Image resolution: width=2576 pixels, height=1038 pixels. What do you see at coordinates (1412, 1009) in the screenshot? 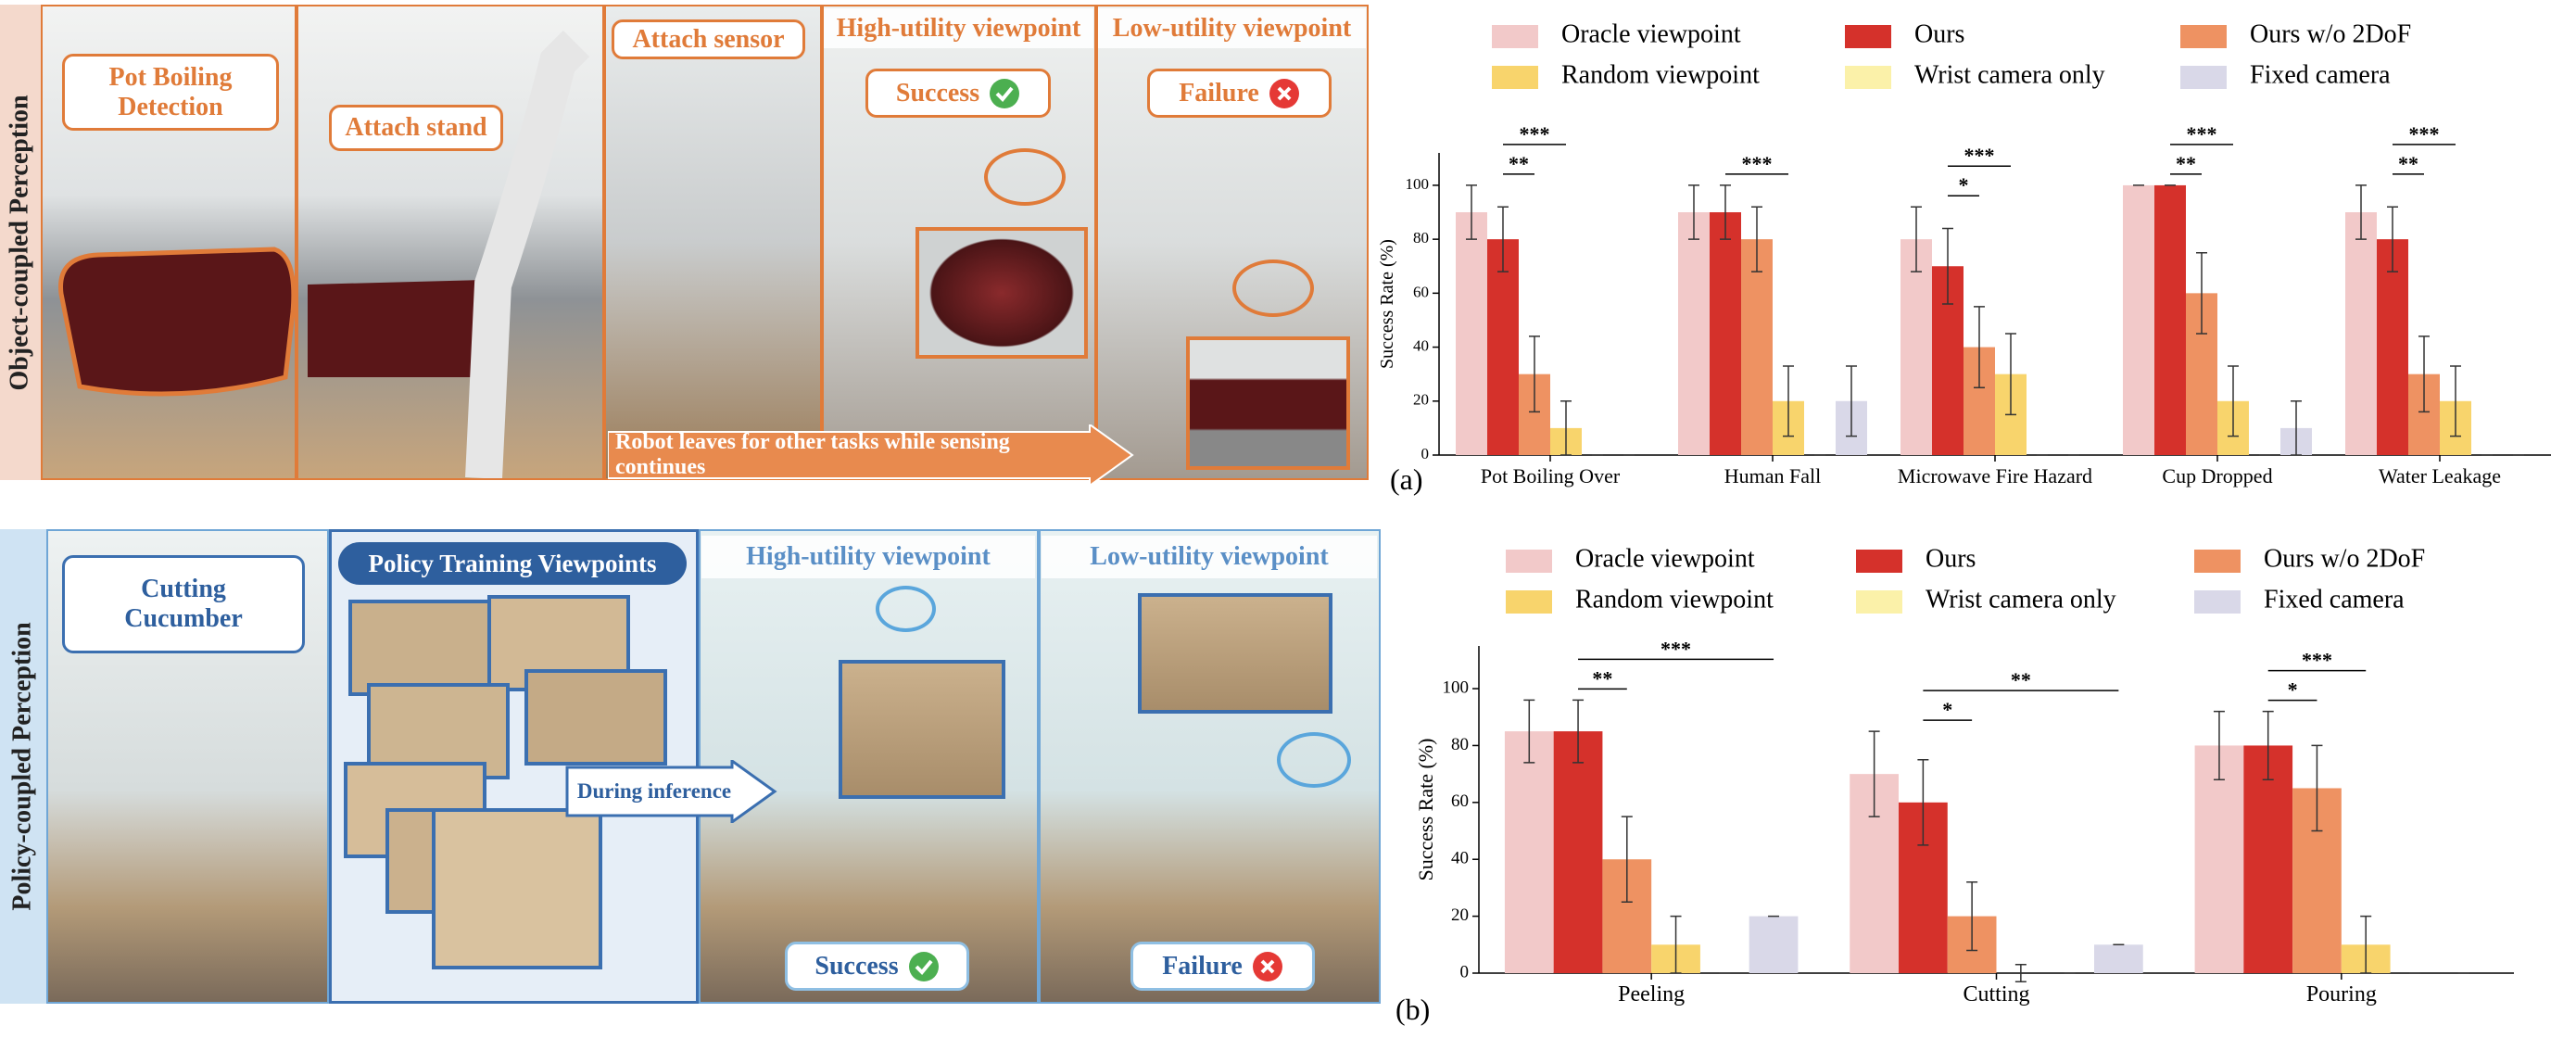
I see `caption: (b)` at bounding box center [1412, 1009].